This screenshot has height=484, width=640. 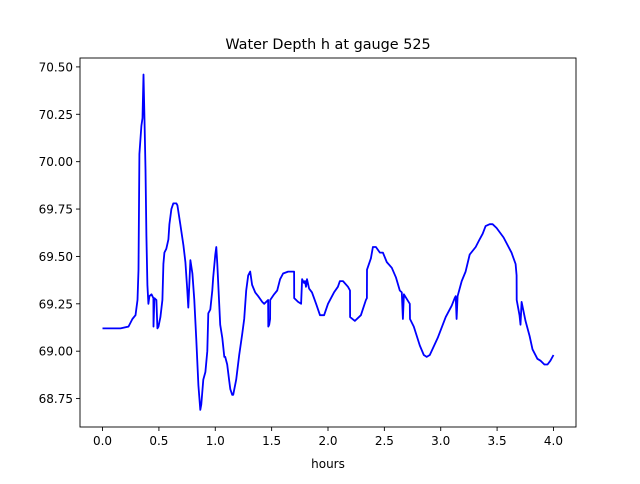 I want to click on x-tick-label: 4.0, so click(x=553, y=441).